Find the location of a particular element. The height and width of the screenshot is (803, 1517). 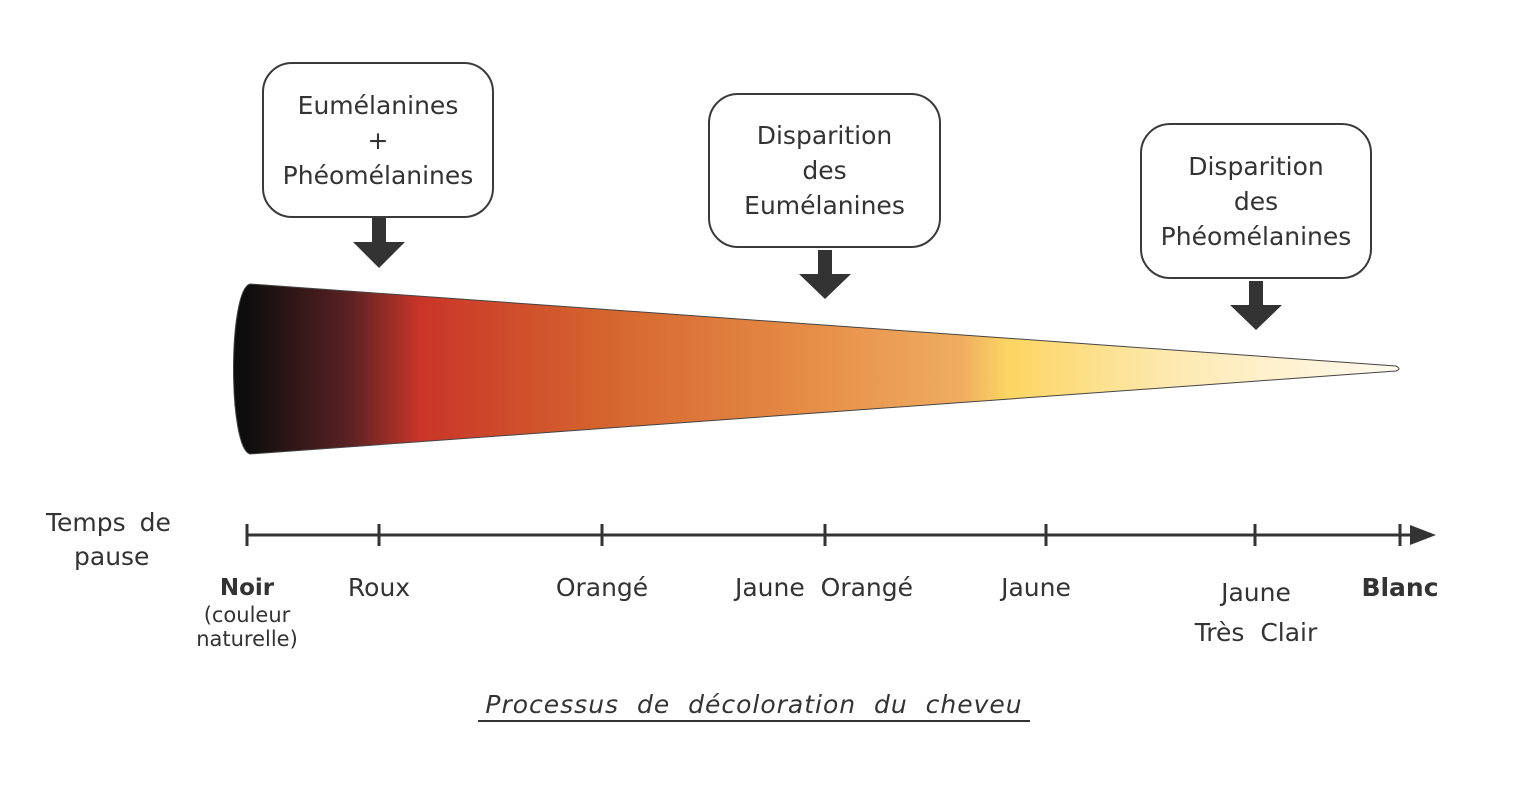

stage-label-text: Roux is located at coordinates (379, 587).